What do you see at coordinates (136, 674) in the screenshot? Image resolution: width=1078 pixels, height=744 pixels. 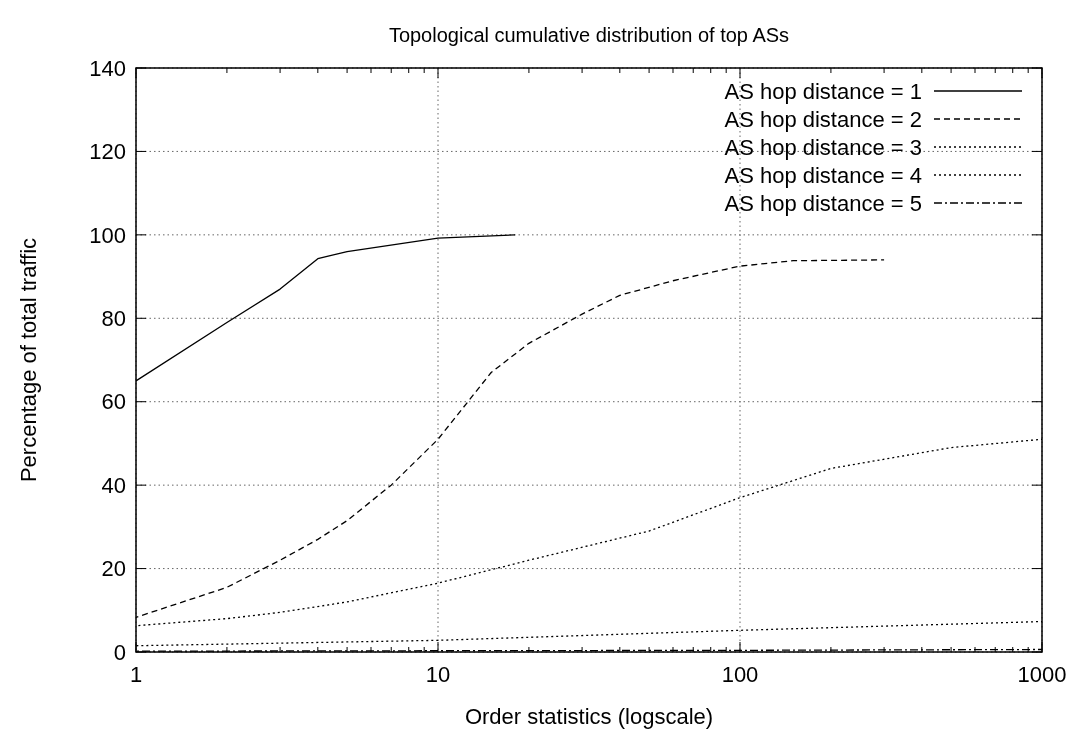 I see `x-tick-label: 1` at bounding box center [136, 674].